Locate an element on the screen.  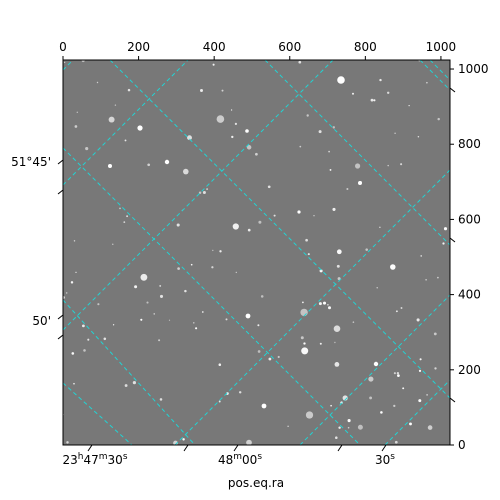
ra-tick-label-0: 23h47m30s is located at coordinates (94, 459).